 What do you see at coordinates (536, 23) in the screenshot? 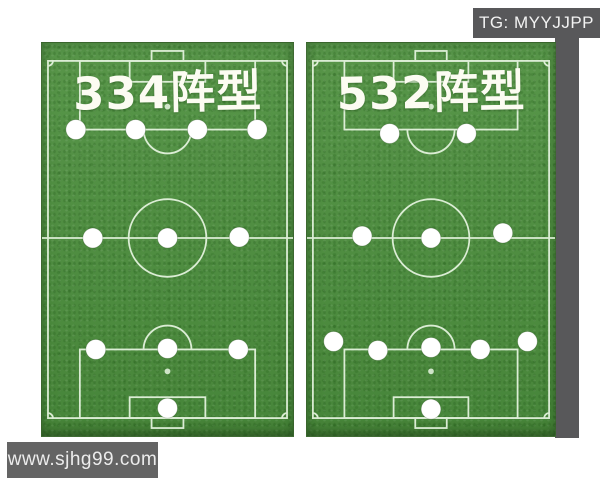
I see `telegram-watermark-badge: TG: MYYJJPP` at bounding box center [536, 23].